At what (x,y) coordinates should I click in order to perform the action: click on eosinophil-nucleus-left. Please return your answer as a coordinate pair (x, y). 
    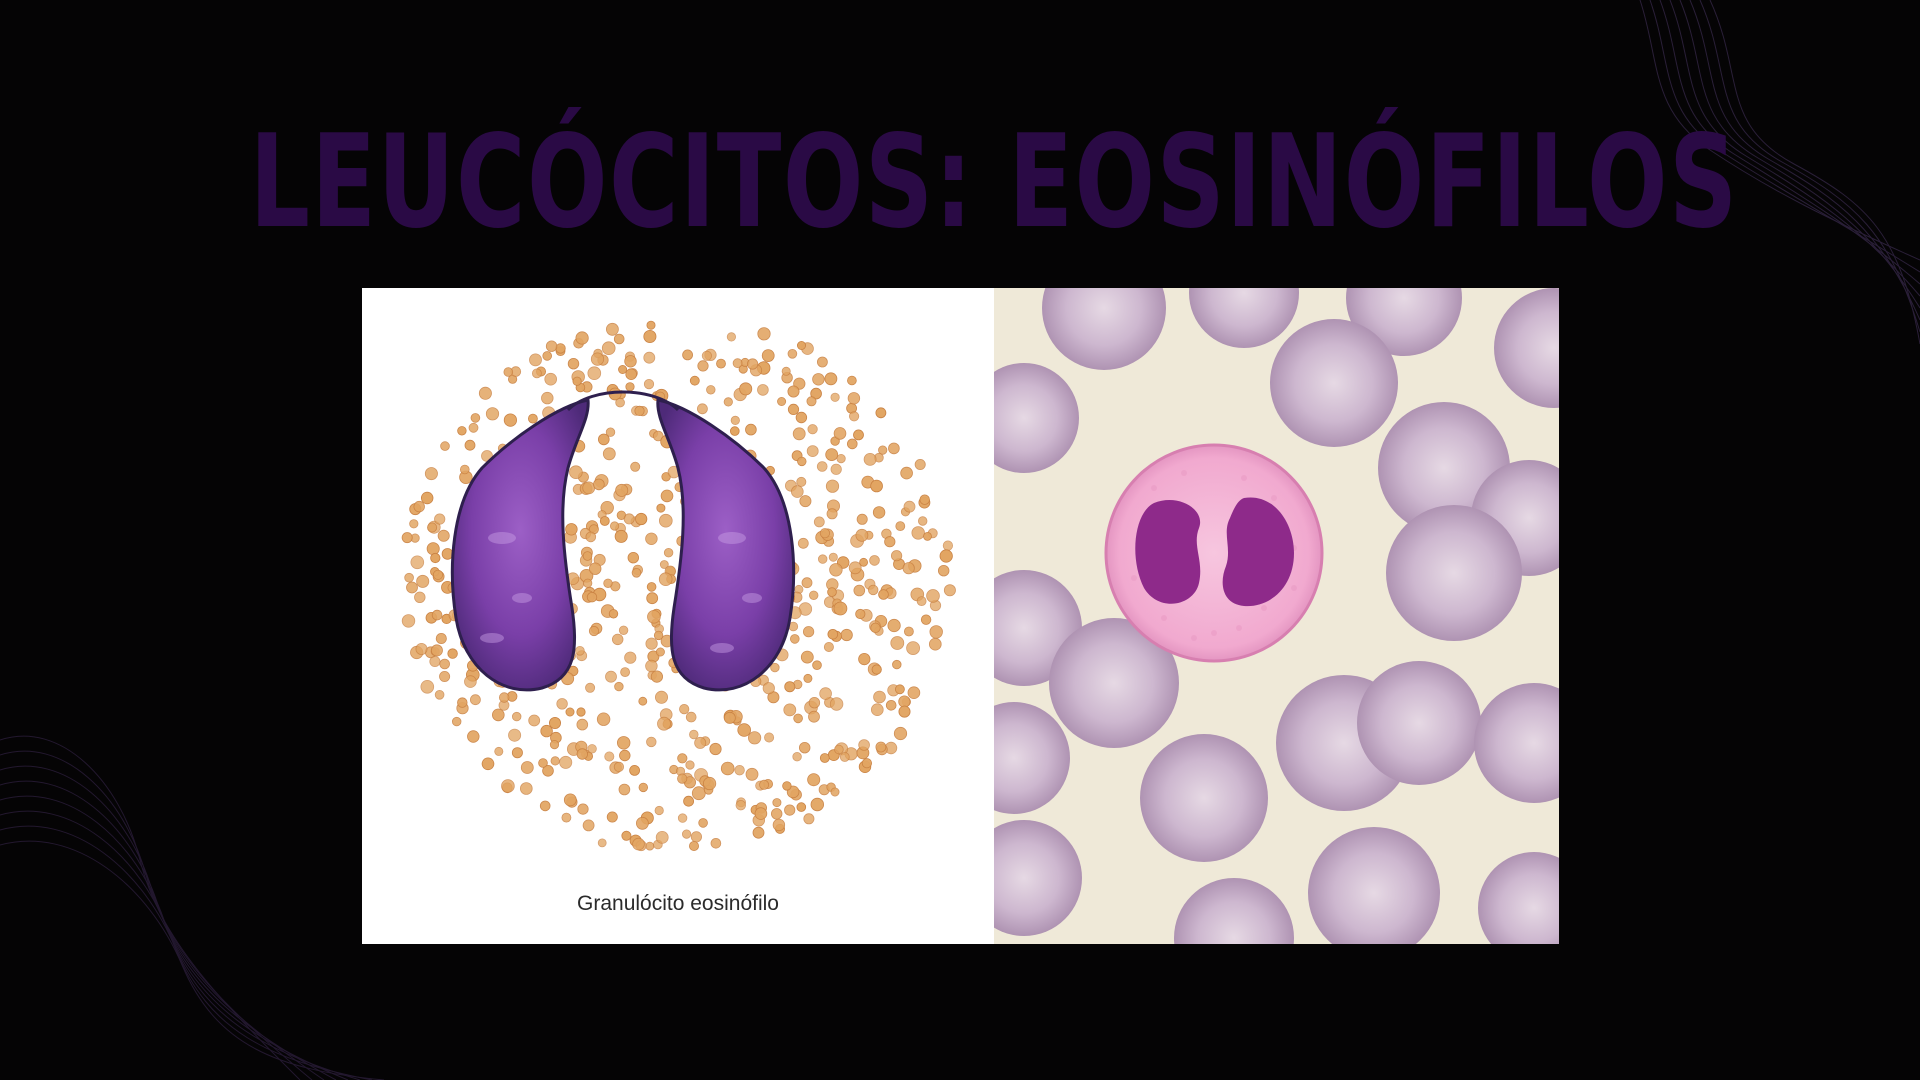
    Looking at the image, I should click on (1168, 552).